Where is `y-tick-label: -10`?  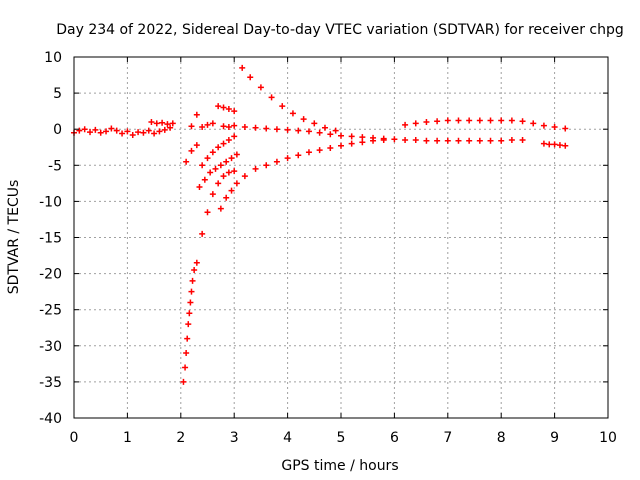
y-tick-label: -10 is located at coordinates (50, 202).